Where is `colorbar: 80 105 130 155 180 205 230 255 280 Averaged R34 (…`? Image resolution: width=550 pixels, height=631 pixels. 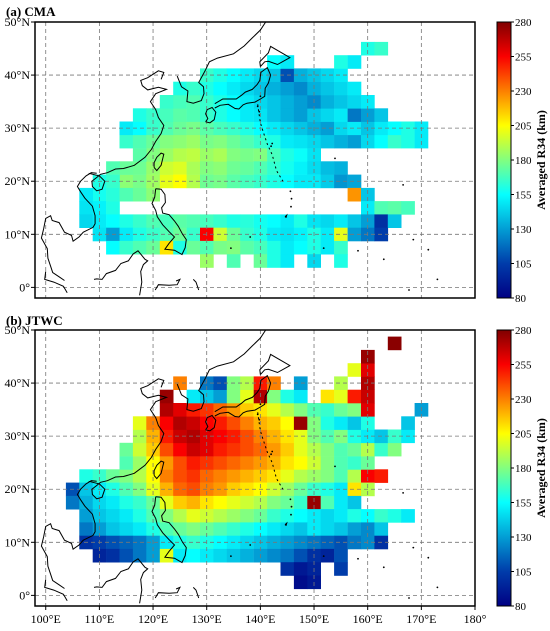
colorbar: 80 105 130 155 180 205 230 255 280 Averaged R34 (… is located at coordinates (522, 161).